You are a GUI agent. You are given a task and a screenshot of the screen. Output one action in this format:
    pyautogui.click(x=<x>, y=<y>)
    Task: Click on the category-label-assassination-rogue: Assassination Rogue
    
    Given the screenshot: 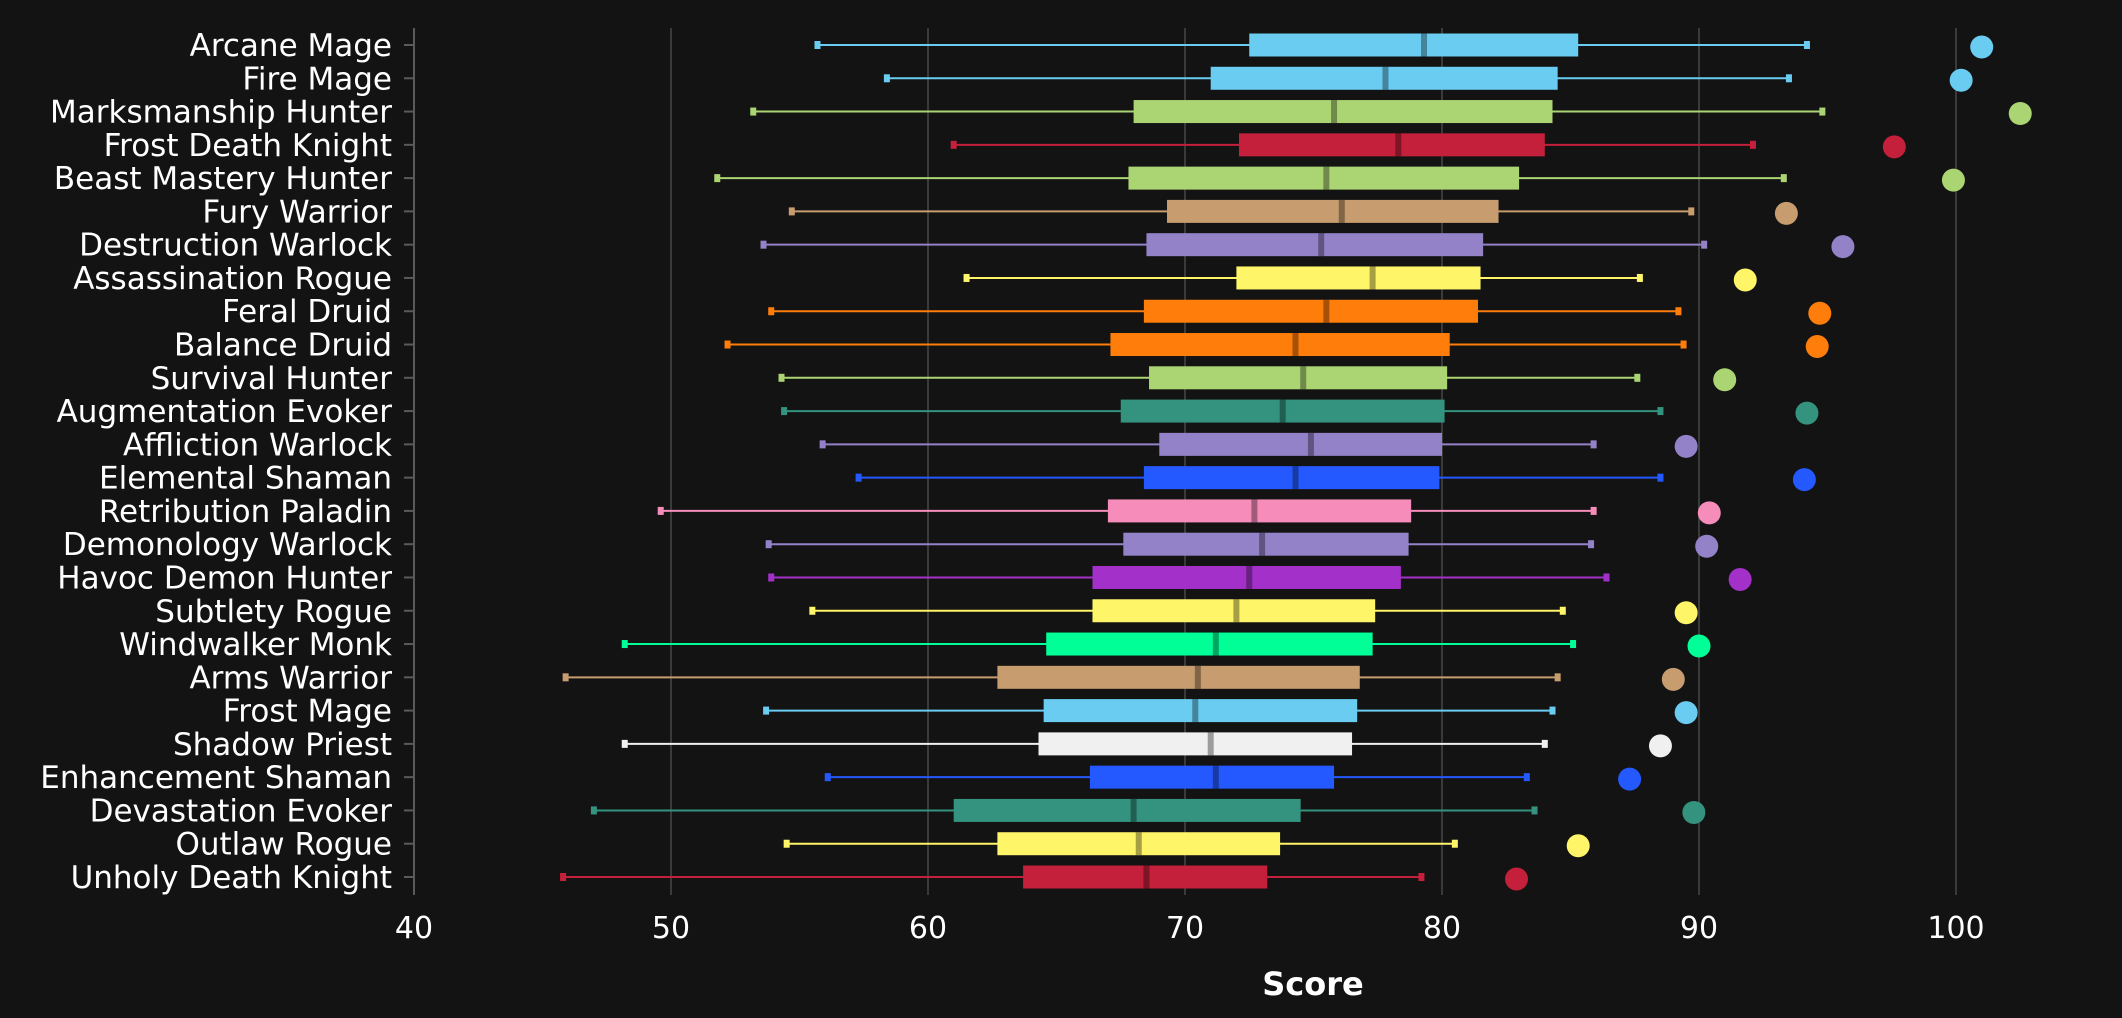 What is the action you would take?
    pyautogui.click(x=232, y=279)
    